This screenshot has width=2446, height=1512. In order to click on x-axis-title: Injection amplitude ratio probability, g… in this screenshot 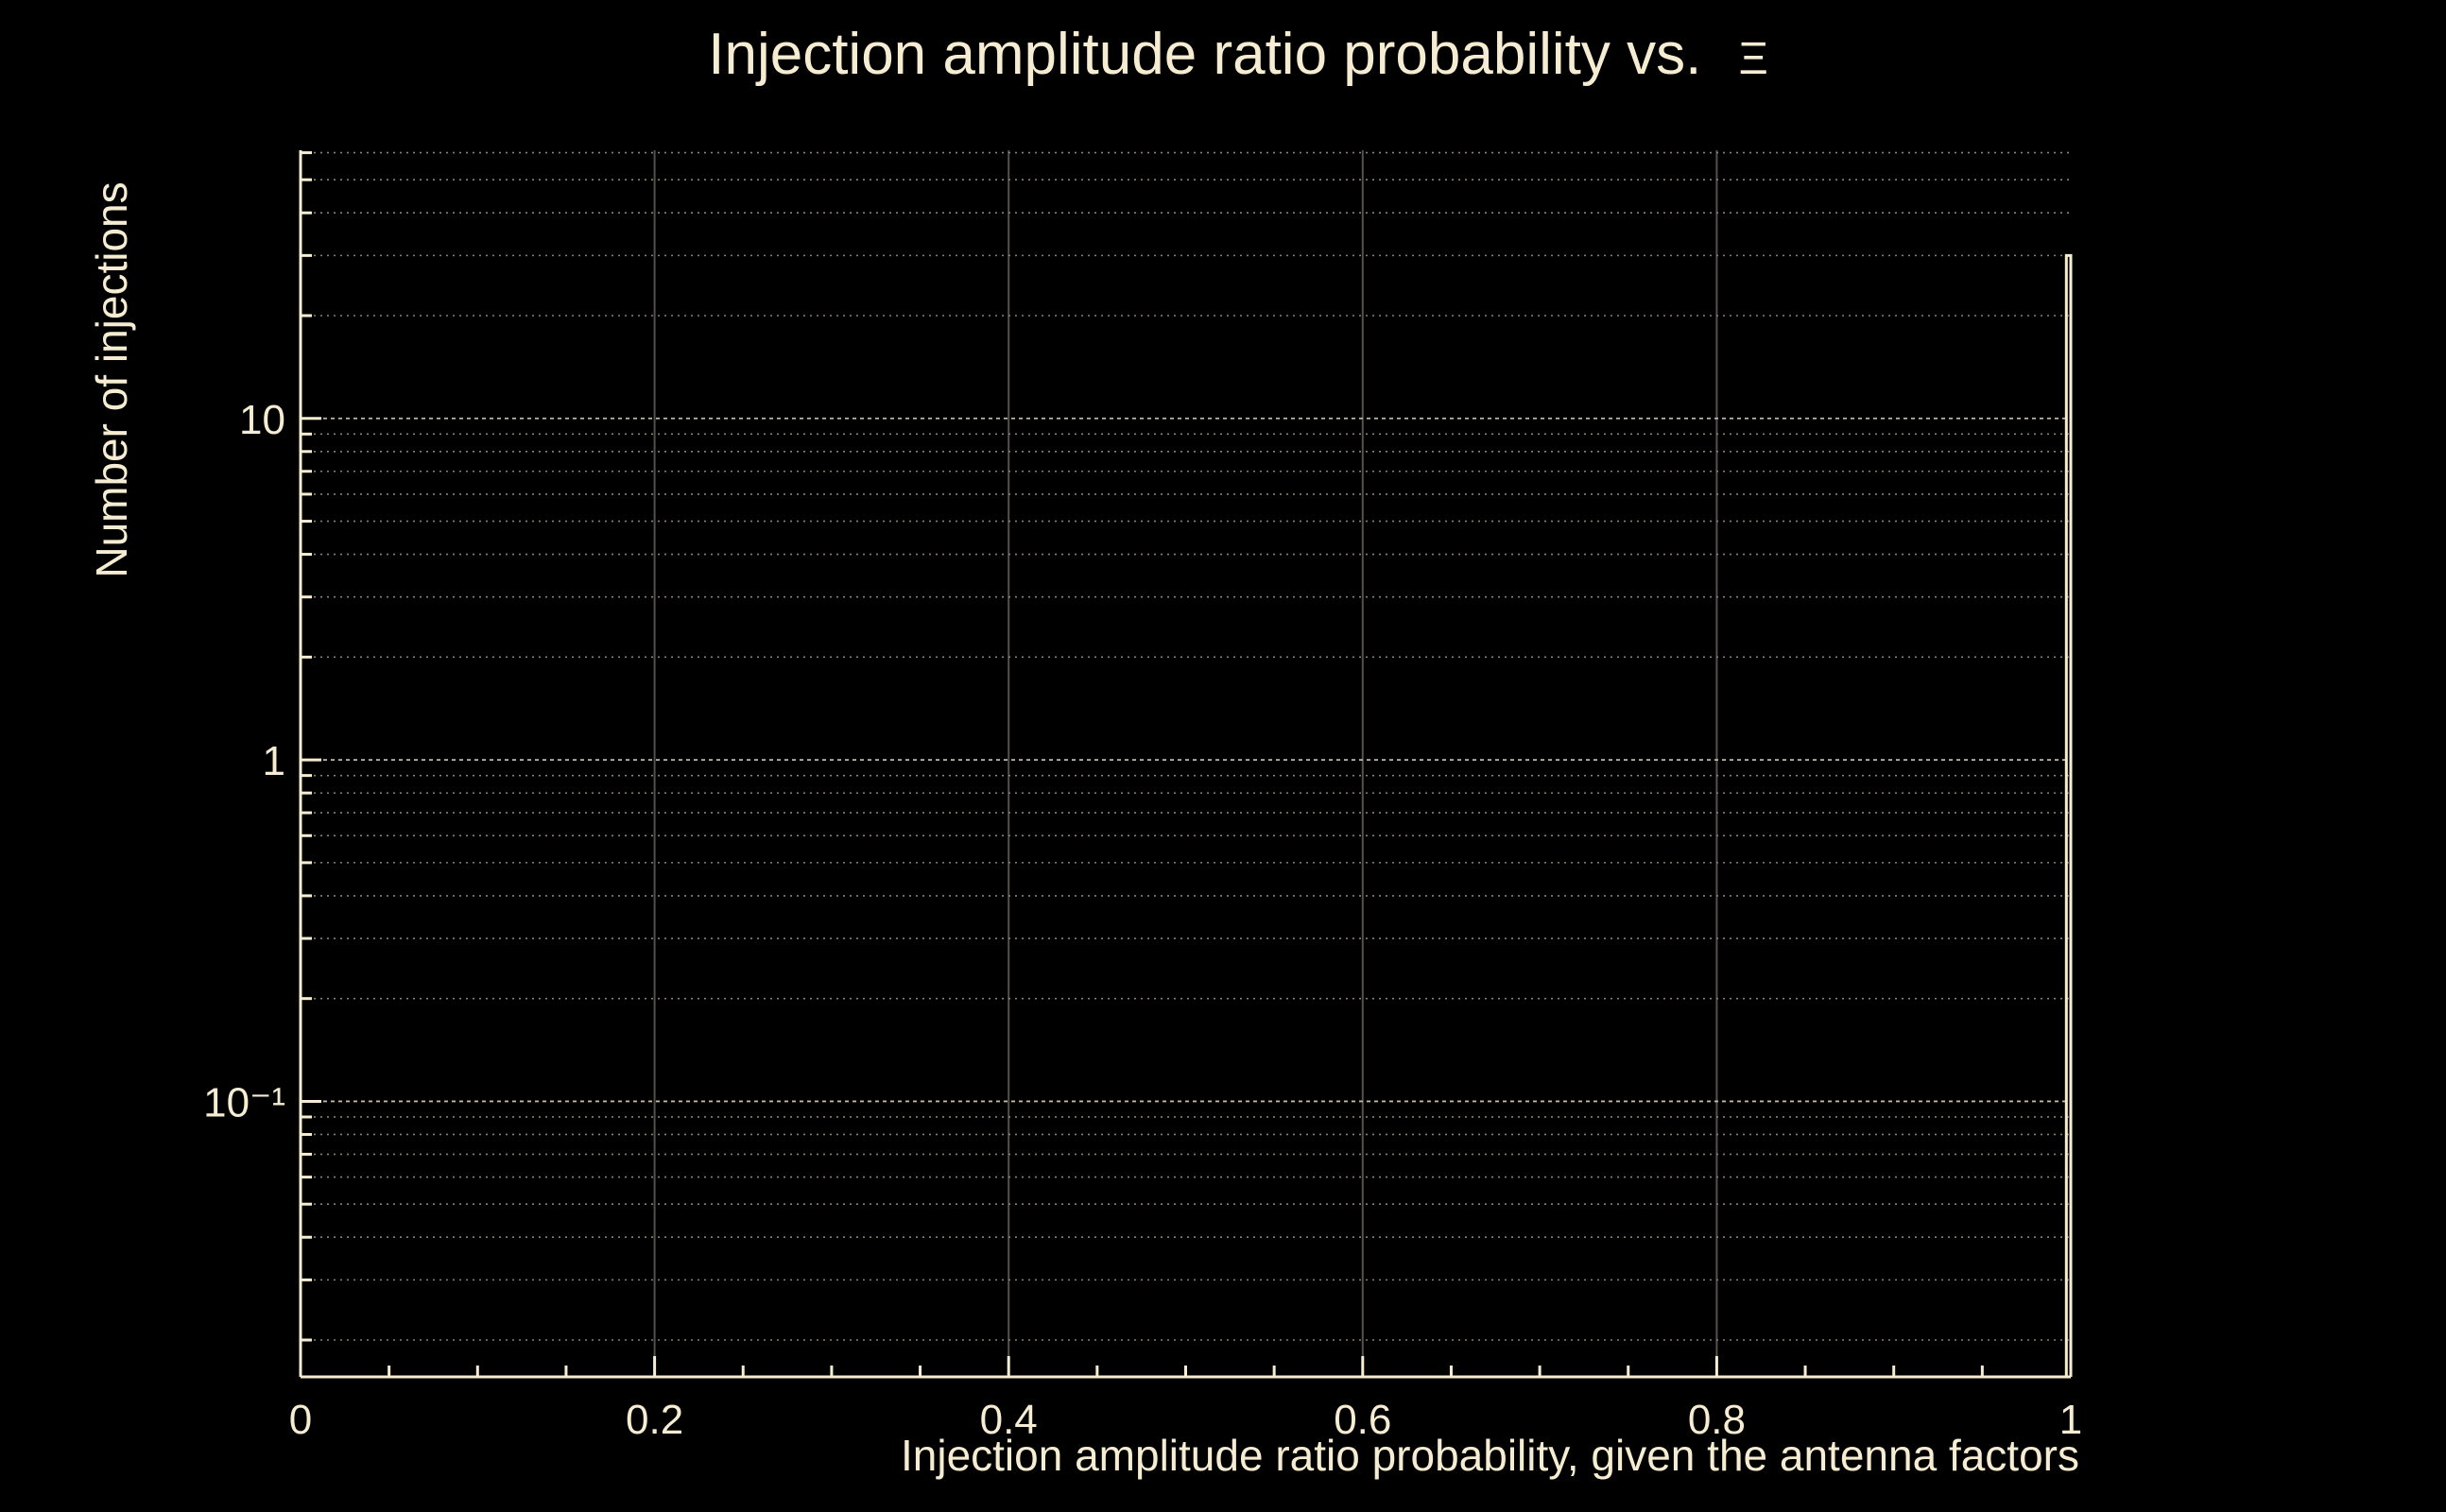, I will do `click(1490, 1455)`.